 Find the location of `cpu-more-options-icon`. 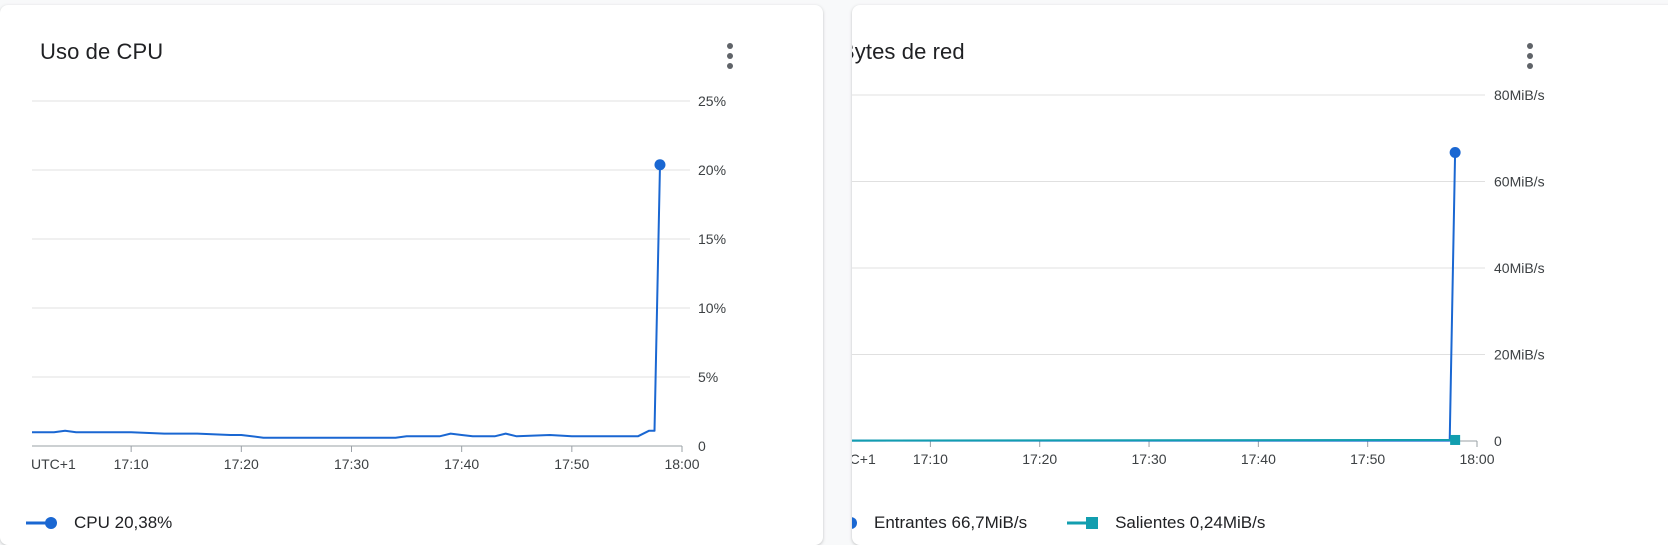

cpu-more-options-icon is located at coordinates (730, 56).